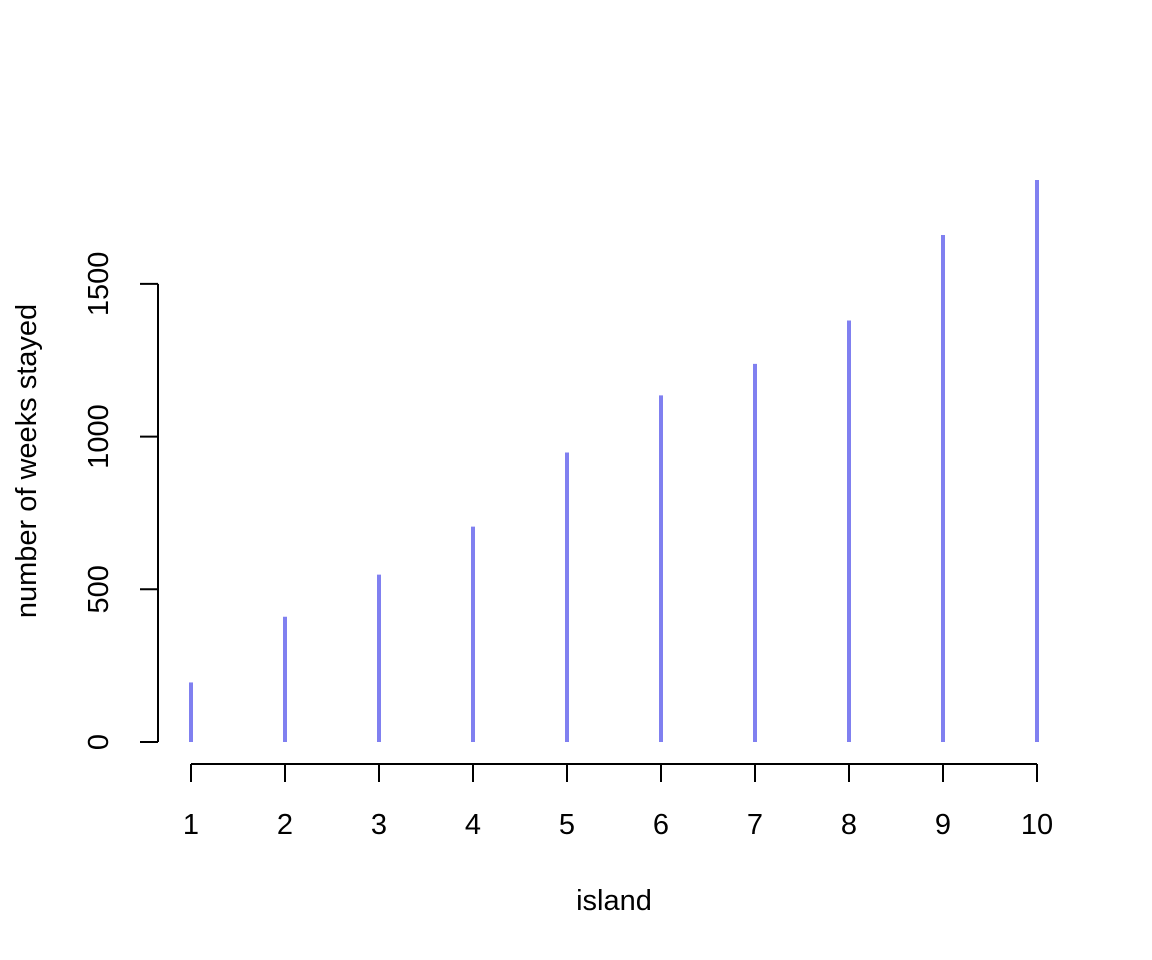 Image resolution: width=1152 pixels, height=960 pixels. I want to click on x-tick-label-9: 9, so click(943, 825).